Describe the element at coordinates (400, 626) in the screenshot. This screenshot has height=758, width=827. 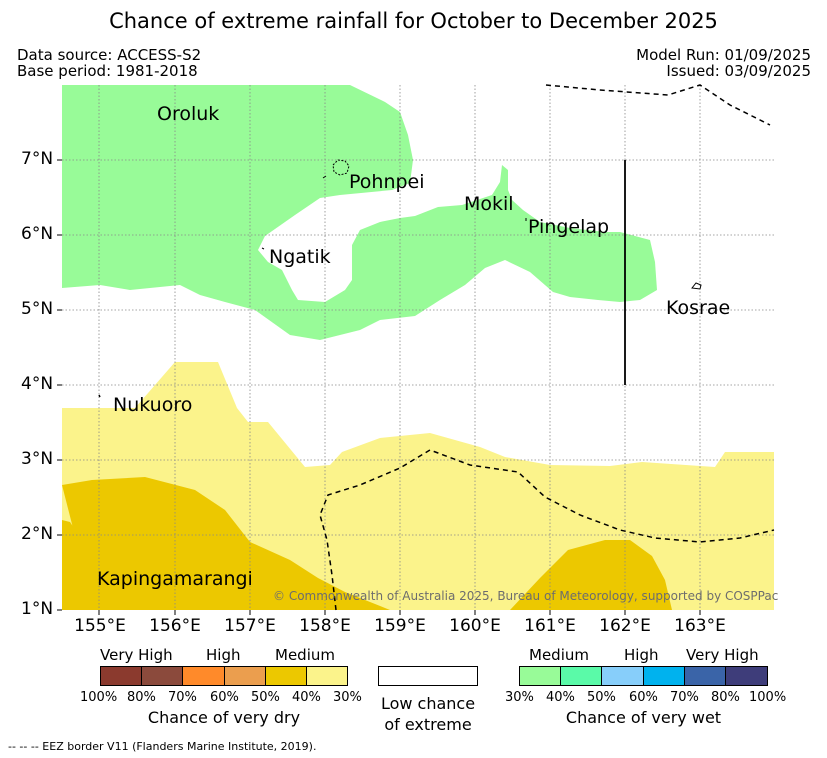
I see `lon-tick-label: 159°E` at that location.